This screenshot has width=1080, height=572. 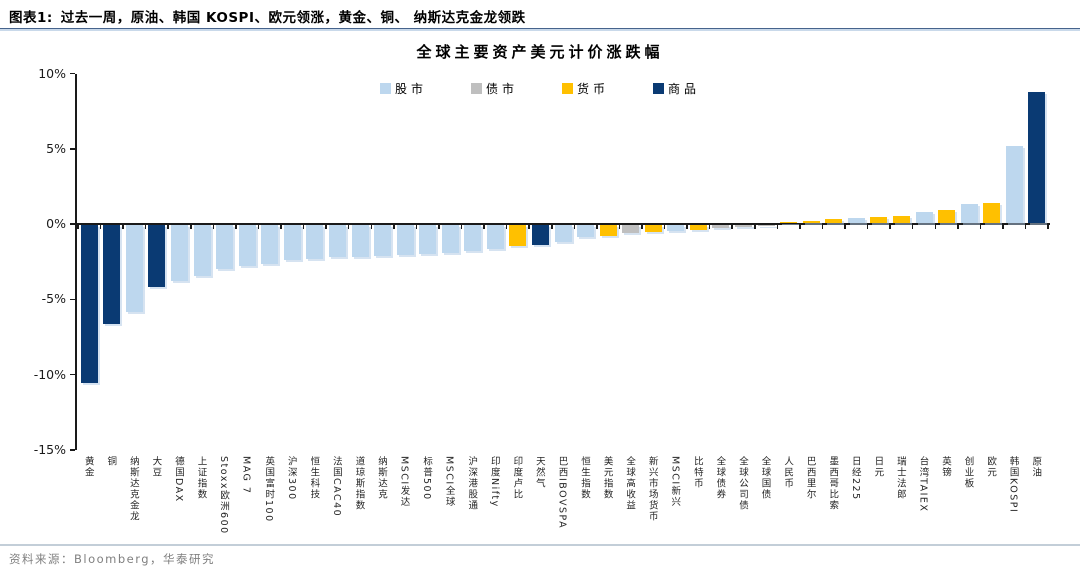 What do you see at coordinates (991, 467) in the screenshot?
I see `x-axis-label: 欧元` at bounding box center [991, 467].